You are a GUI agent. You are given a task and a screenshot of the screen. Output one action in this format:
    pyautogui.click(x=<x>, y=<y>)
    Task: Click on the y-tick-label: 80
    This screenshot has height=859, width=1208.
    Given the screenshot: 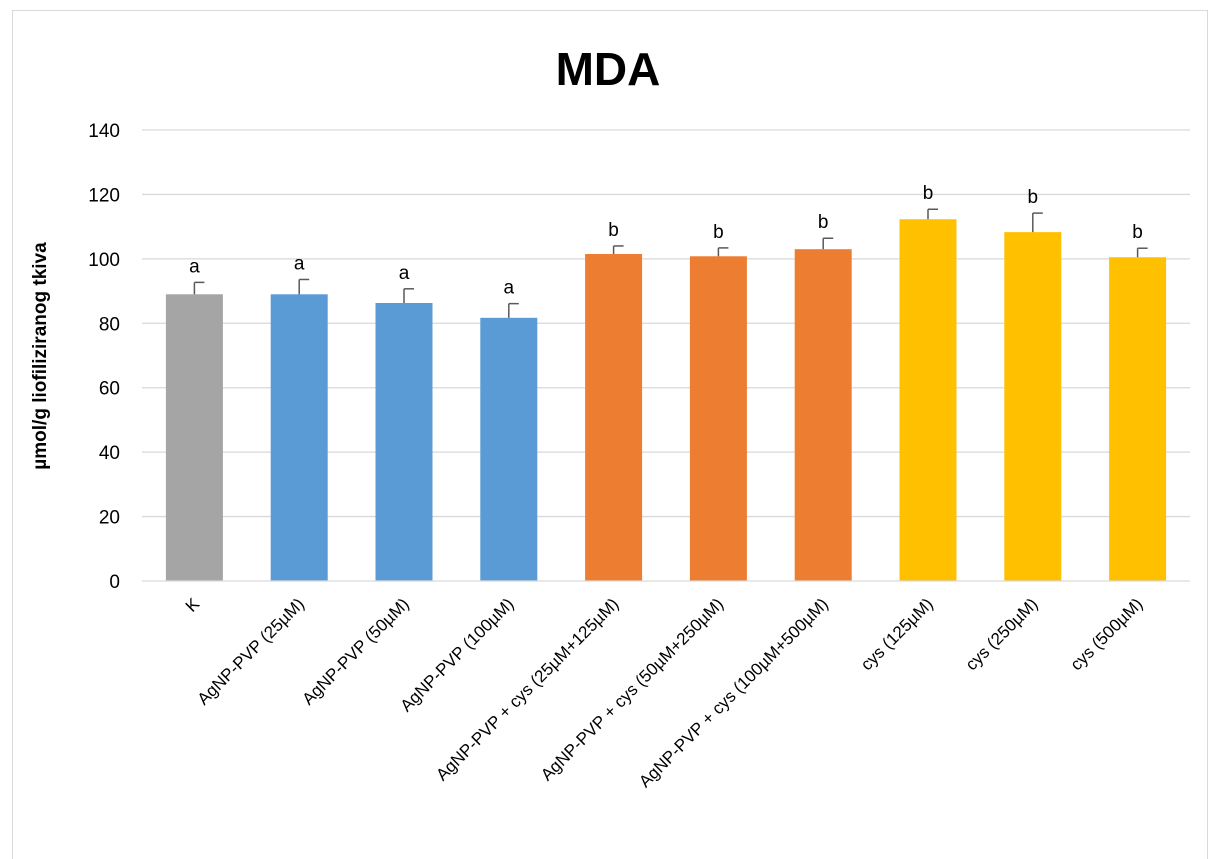 What is the action you would take?
    pyautogui.click(x=109, y=324)
    